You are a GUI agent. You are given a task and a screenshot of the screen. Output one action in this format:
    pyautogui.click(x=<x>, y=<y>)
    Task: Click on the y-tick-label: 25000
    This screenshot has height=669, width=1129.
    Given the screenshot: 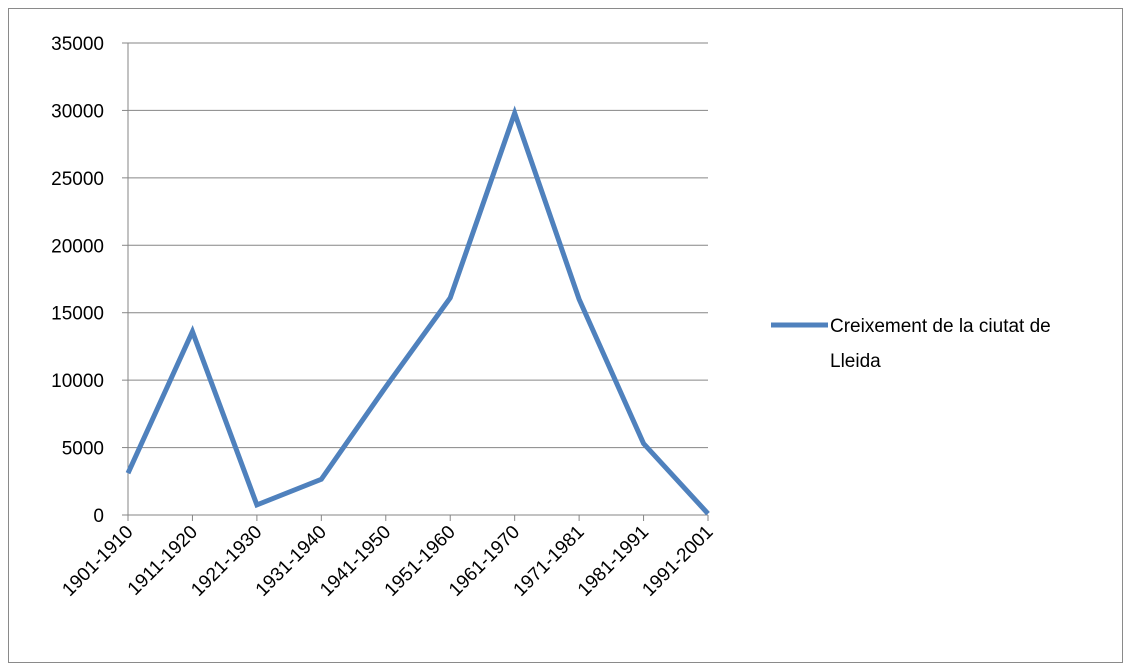 What is the action you would take?
    pyautogui.click(x=77, y=179)
    